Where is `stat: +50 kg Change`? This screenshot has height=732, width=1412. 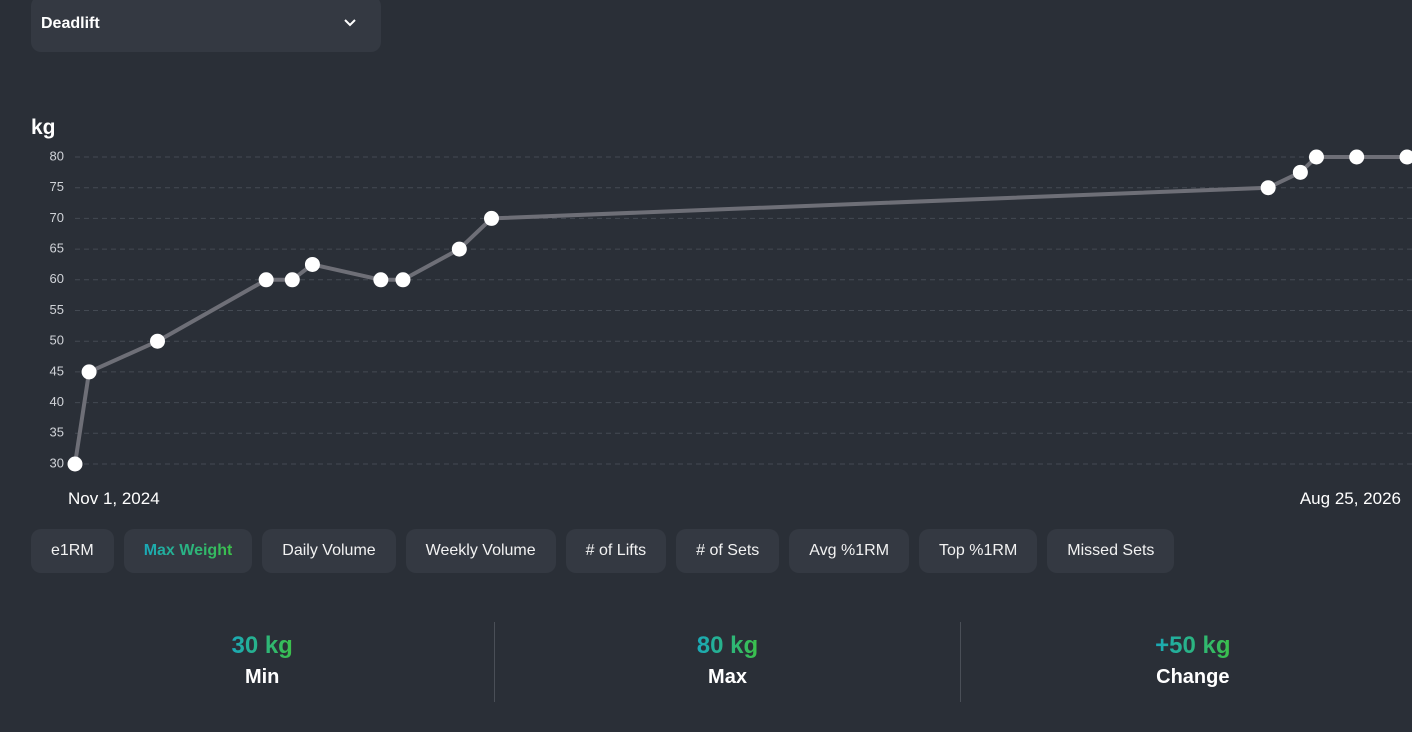
stat: +50 kg Change is located at coordinates (1185, 662).